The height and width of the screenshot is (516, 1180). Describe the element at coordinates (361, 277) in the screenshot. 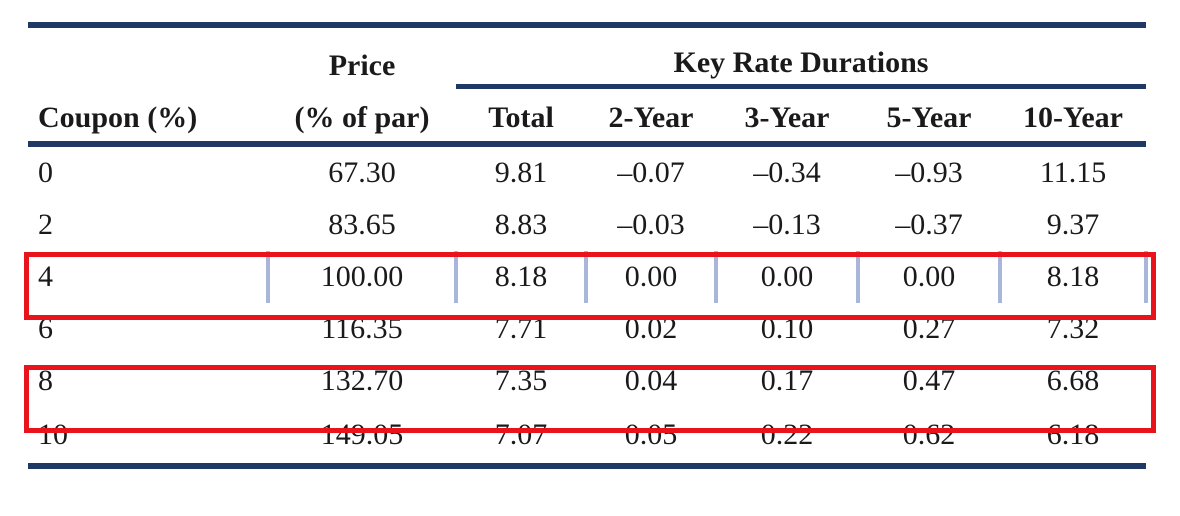

I see `cell-price: 100.00` at that location.